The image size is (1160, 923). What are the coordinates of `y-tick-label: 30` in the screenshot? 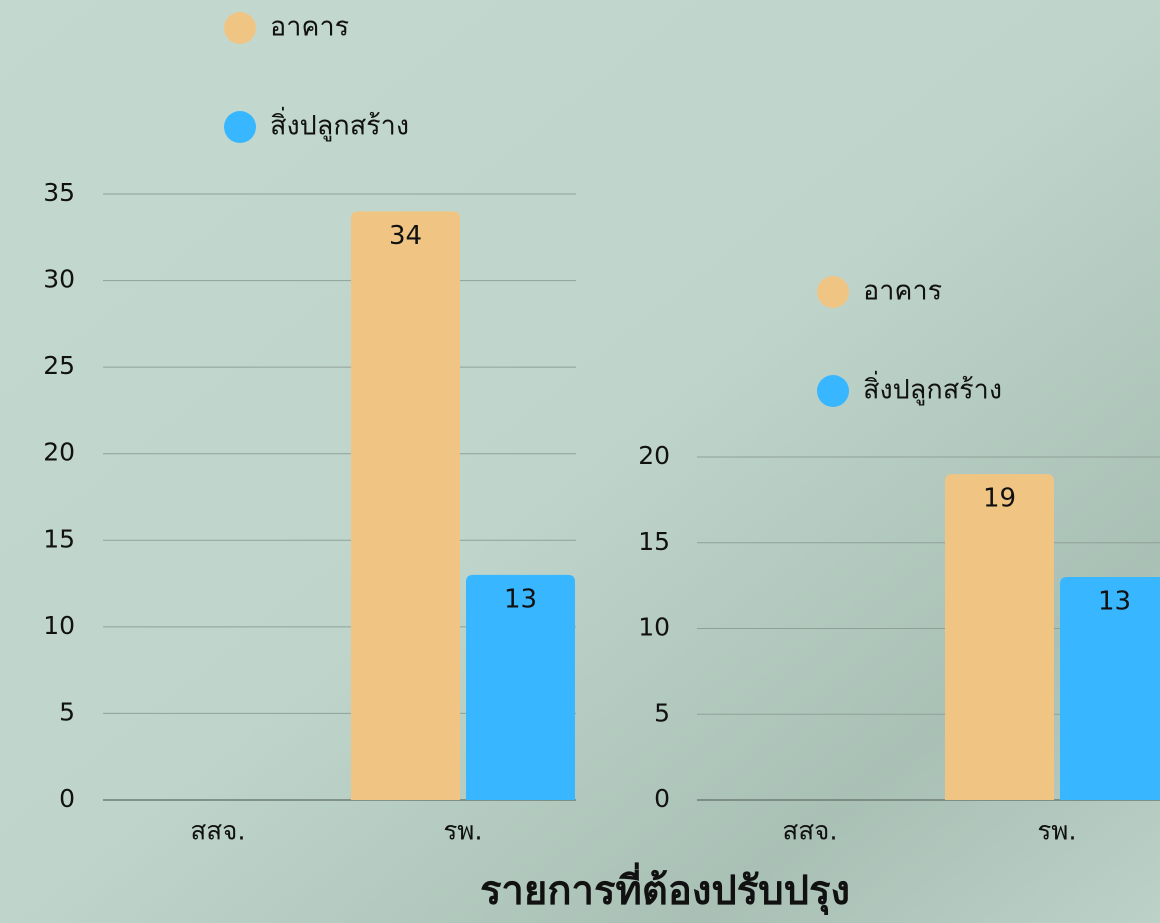 It's located at (59, 279).